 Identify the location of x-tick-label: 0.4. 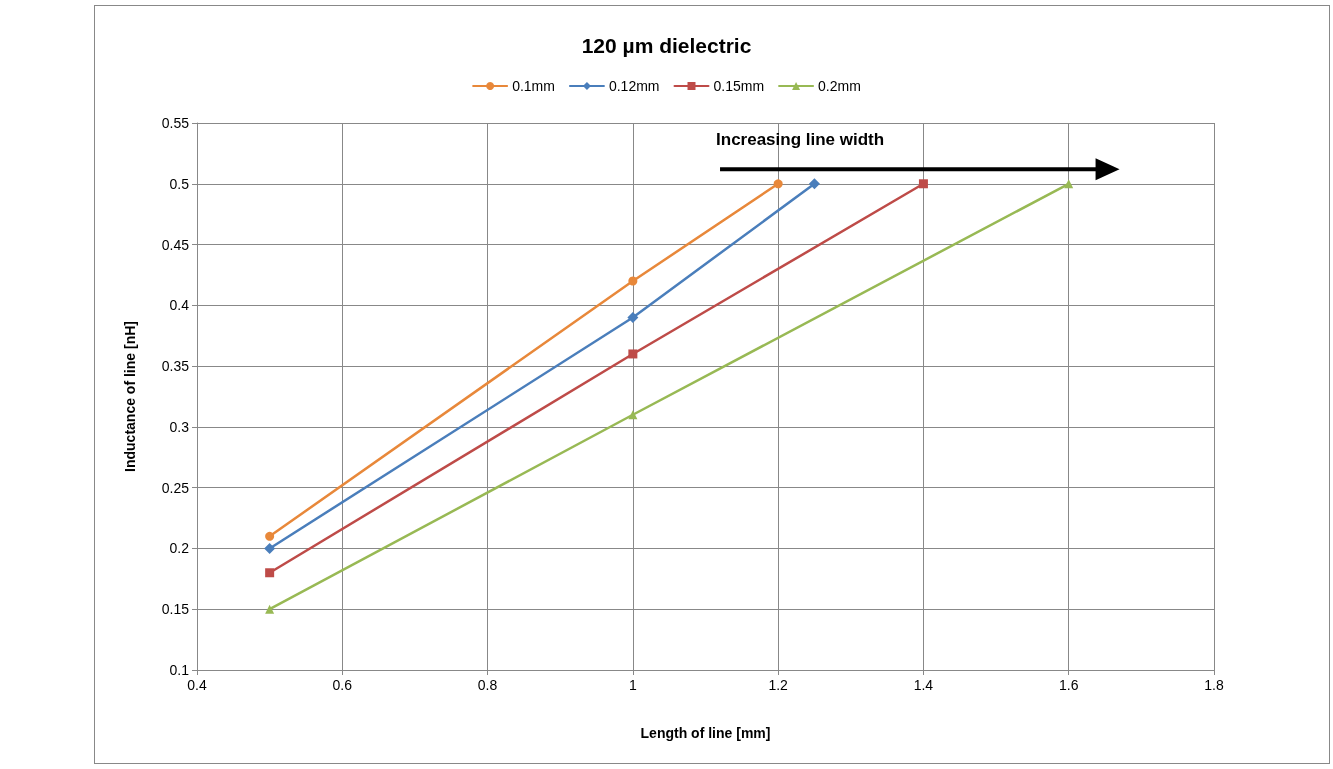
(197, 685).